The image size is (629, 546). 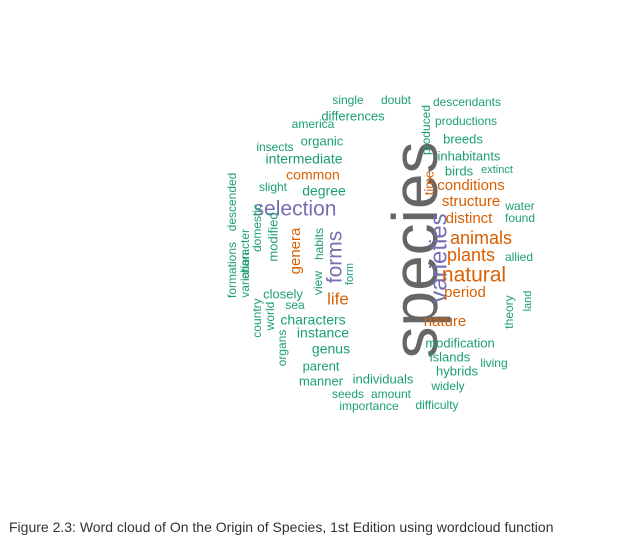 What do you see at coordinates (338, 298) in the screenshot?
I see `word-life: life` at bounding box center [338, 298].